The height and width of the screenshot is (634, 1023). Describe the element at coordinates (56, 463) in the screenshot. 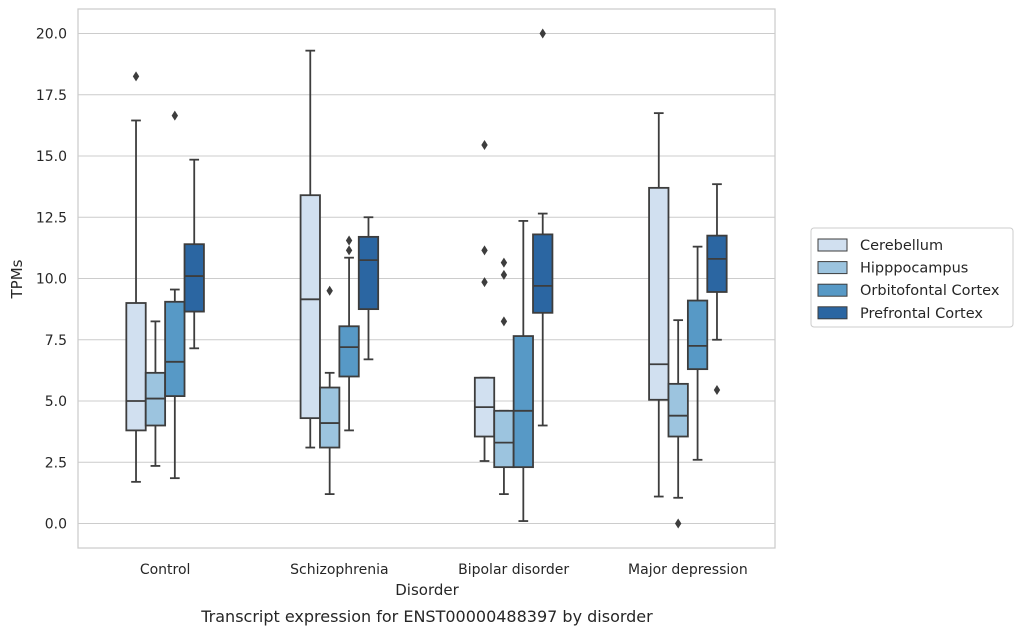

I see `y-tick-label: 2.5` at that location.